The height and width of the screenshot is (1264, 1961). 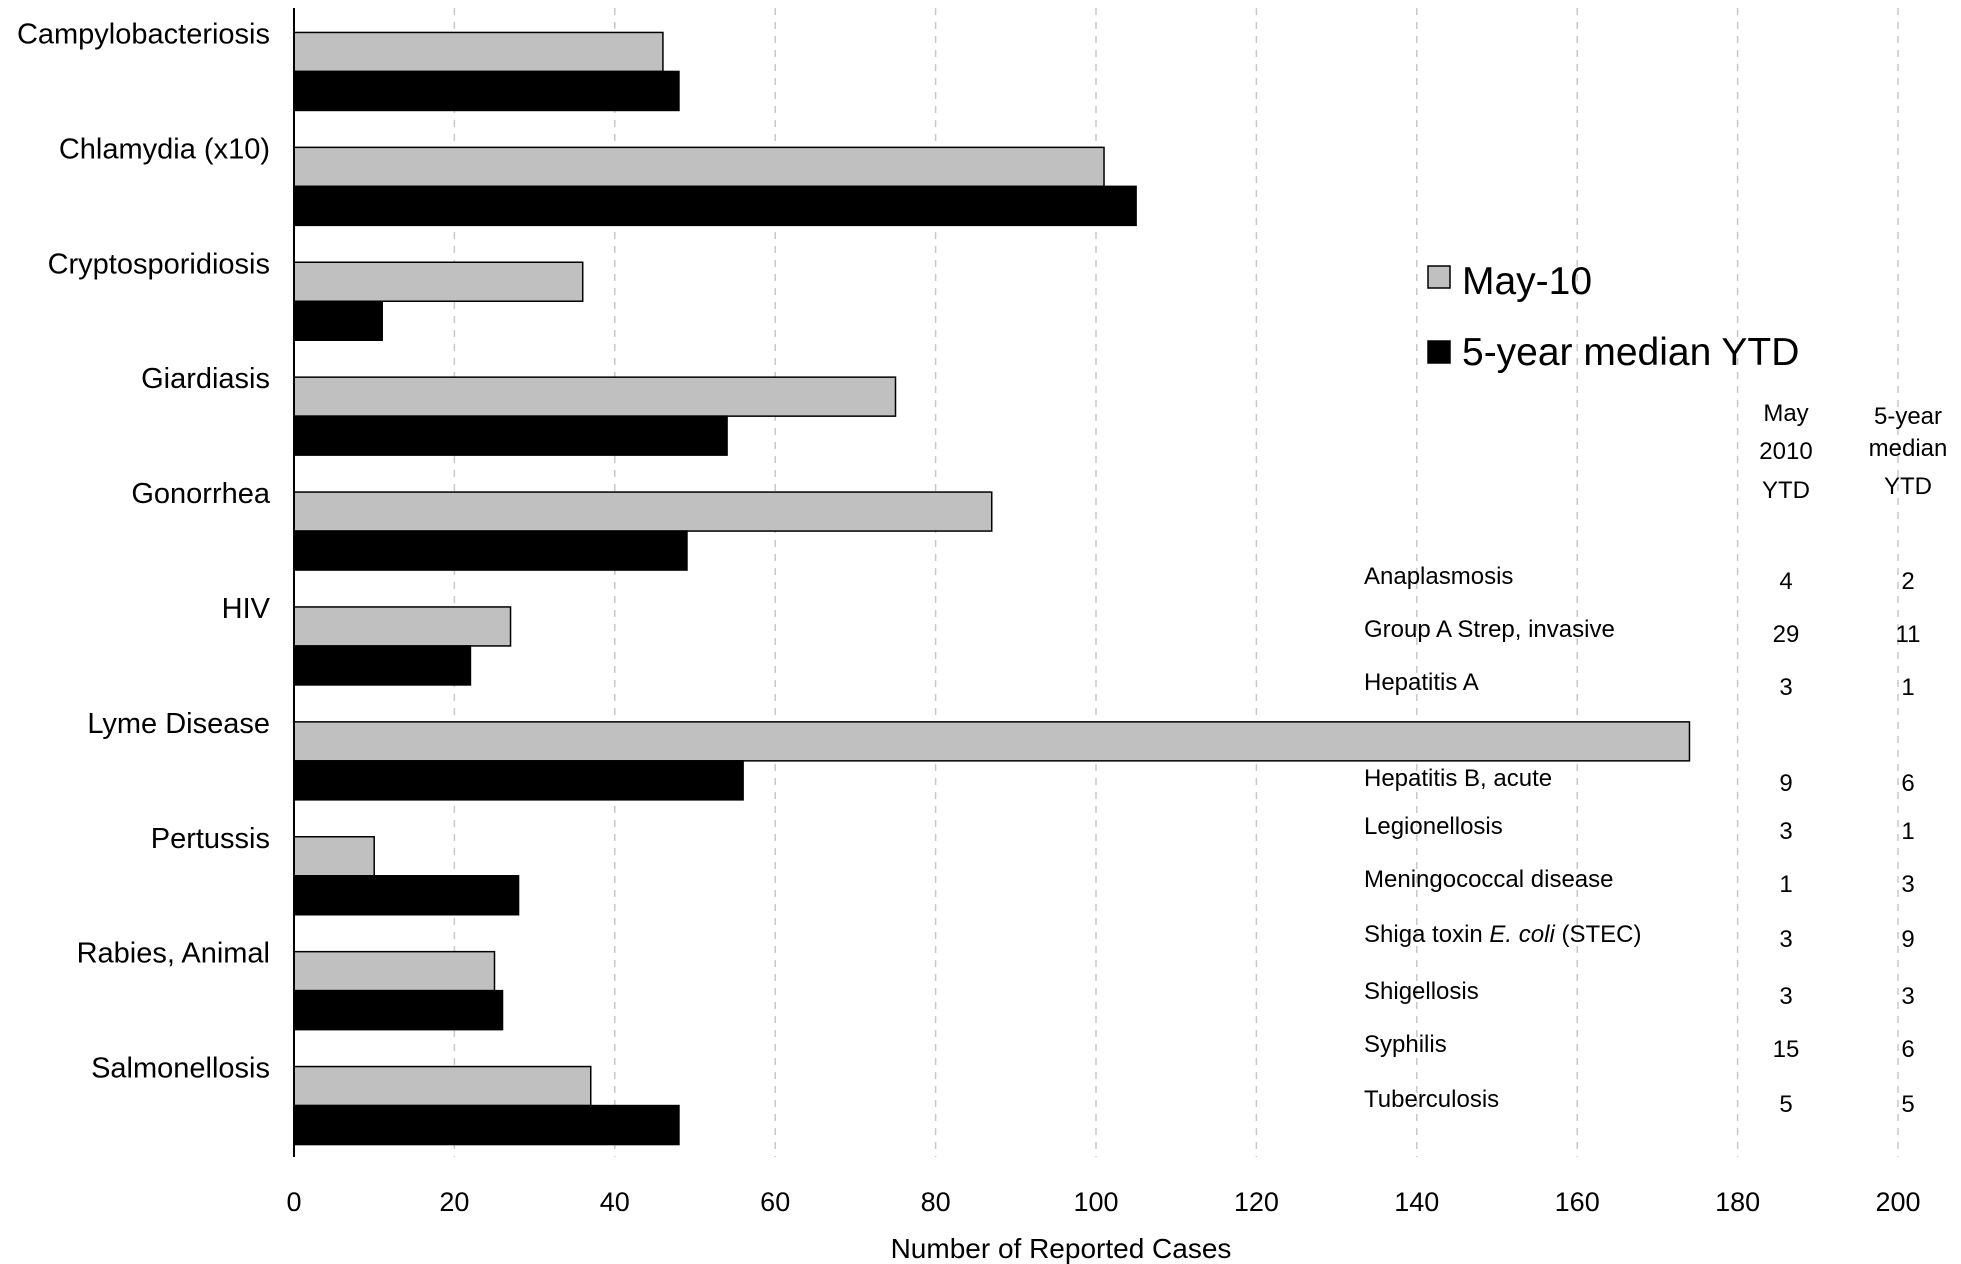 I want to click on table-header-median-line2: median, so click(x=1908, y=448).